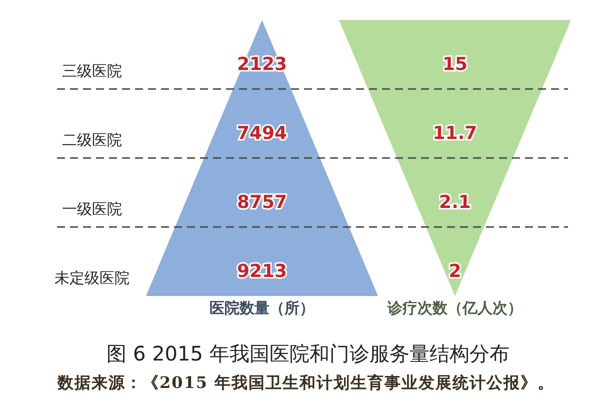  Describe the element at coordinates (455, 64) in the screenshot. I see `data-label: 15` at that location.